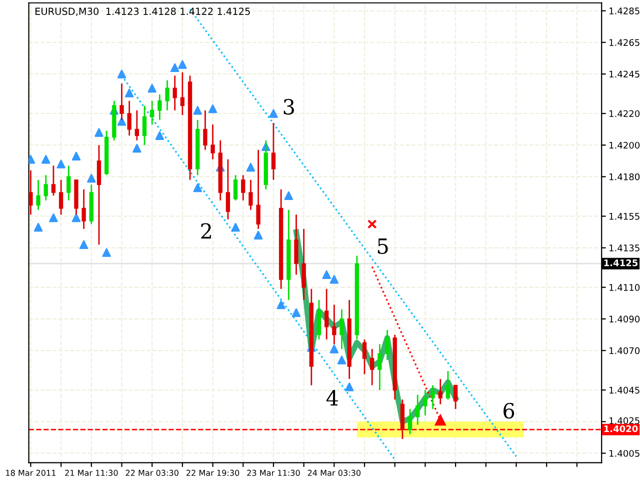  What do you see at coordinates (334, 473) in the screenshot?
I see `x-tick-label: 24 Mar 03:30` at bounding box center [334, 473].